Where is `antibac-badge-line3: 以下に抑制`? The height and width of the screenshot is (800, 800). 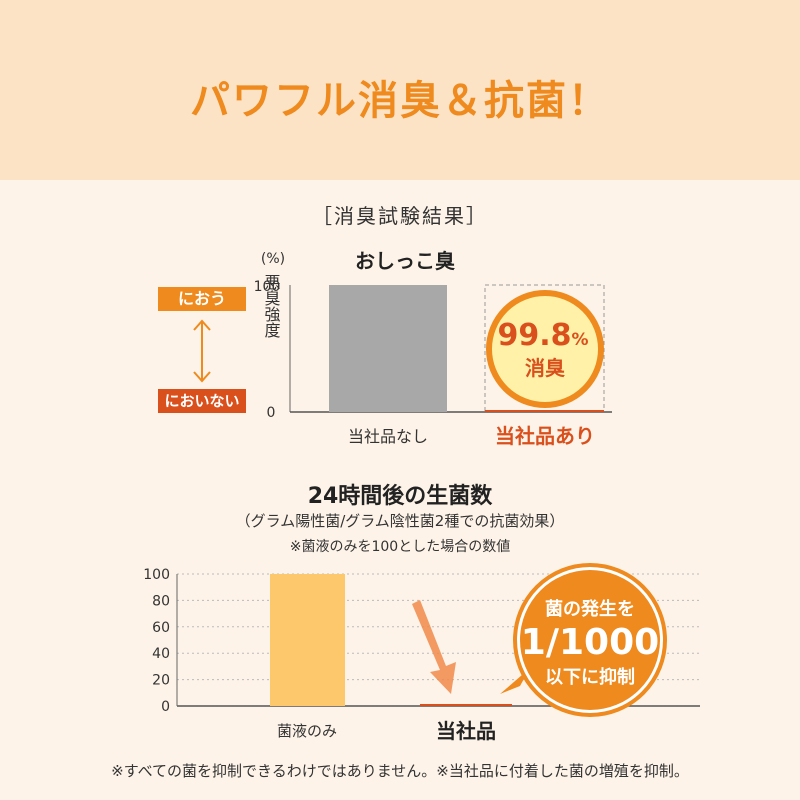
antibac-badge-line3: 以下に抑制 is located at coordinates (590, 677).